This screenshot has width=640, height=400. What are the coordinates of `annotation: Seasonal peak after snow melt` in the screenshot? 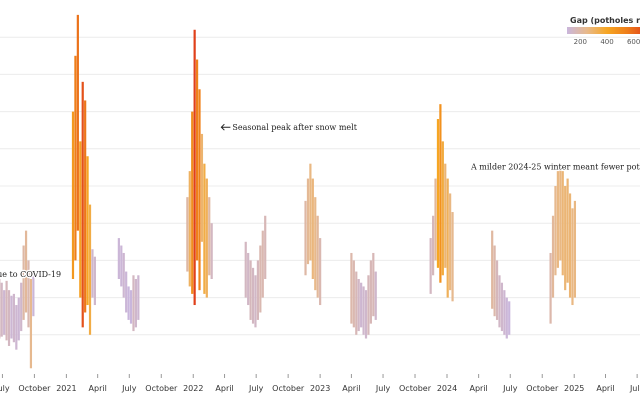 It's located at (289, 127).